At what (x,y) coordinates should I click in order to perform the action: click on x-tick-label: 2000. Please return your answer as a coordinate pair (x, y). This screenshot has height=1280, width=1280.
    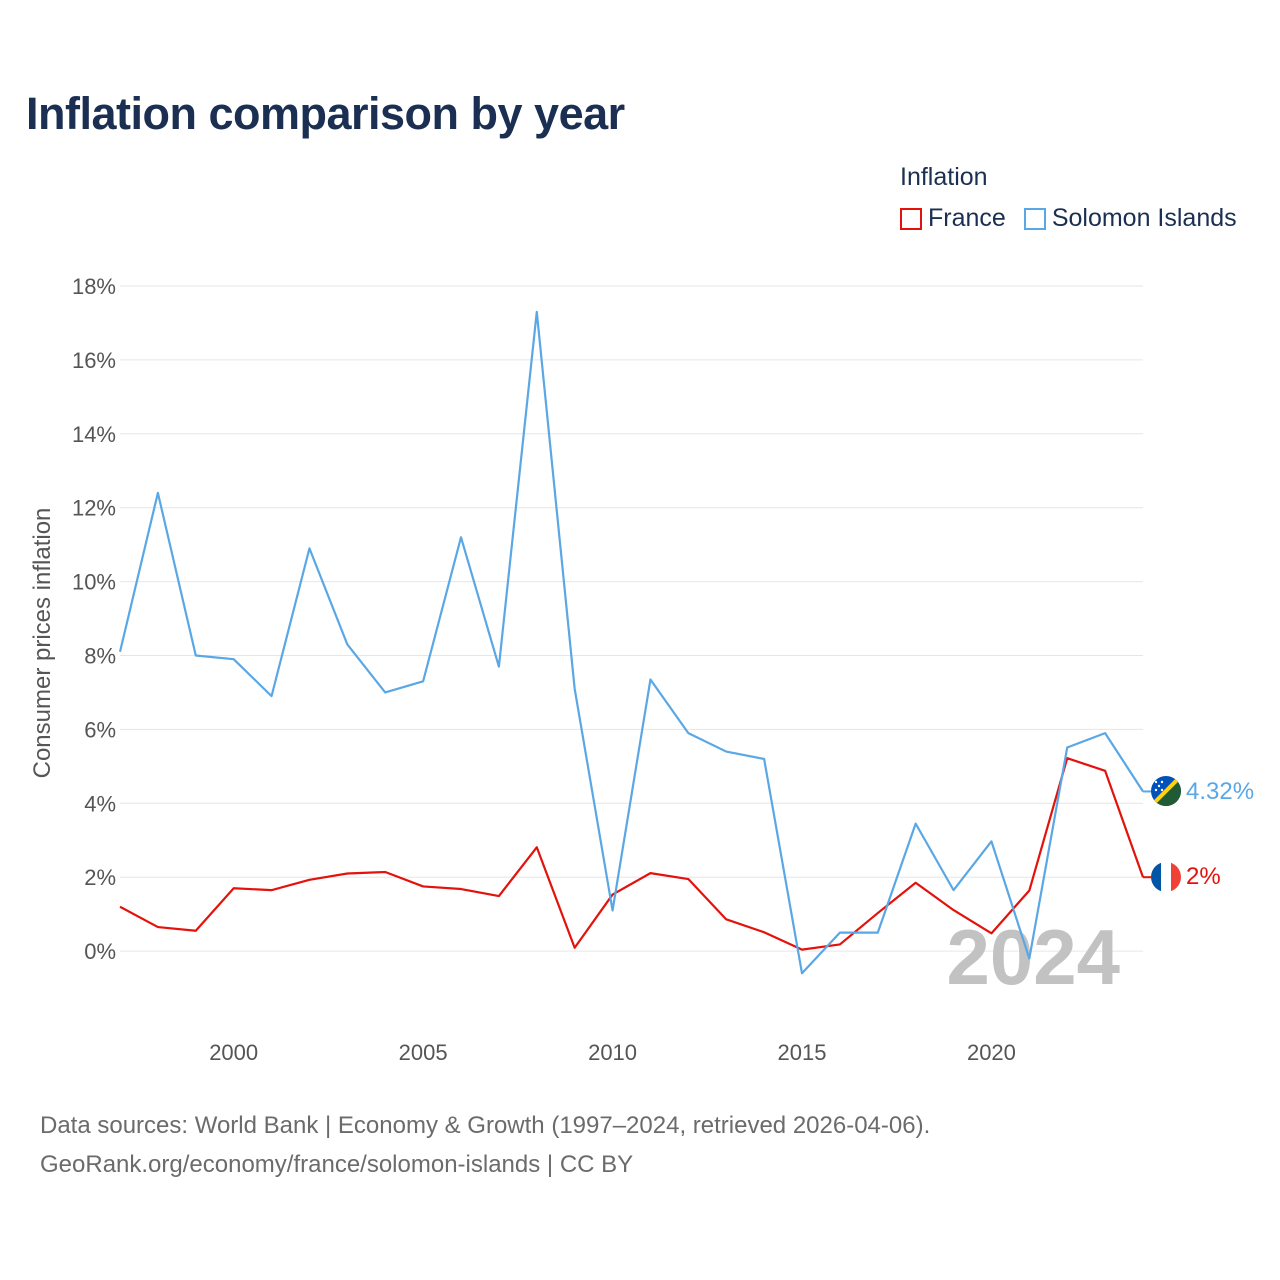
    Looking at the image, I should click on (233, 1052).